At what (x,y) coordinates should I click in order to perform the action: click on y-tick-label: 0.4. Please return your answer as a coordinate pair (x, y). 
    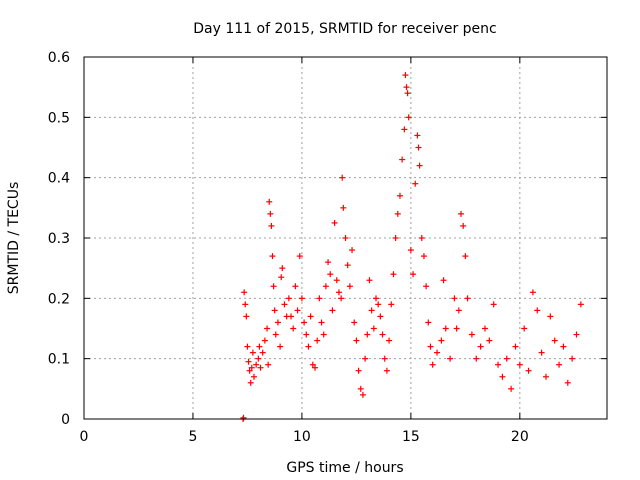
    Looking at the image, I should click on (59, 179).